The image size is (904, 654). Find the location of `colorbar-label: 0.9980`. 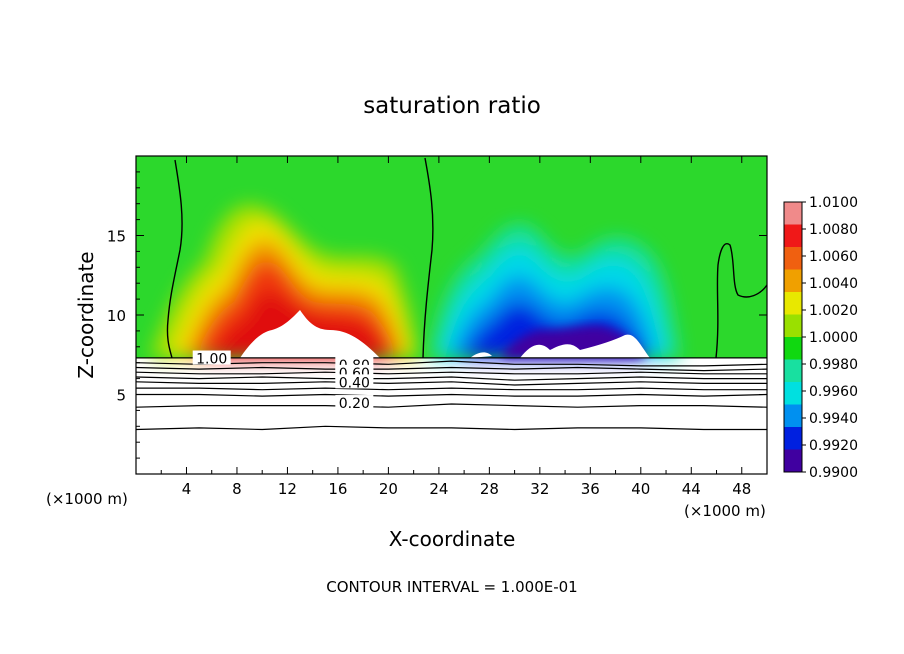

colorbar-label: 0.9980 is located at coordinates (833, 365).